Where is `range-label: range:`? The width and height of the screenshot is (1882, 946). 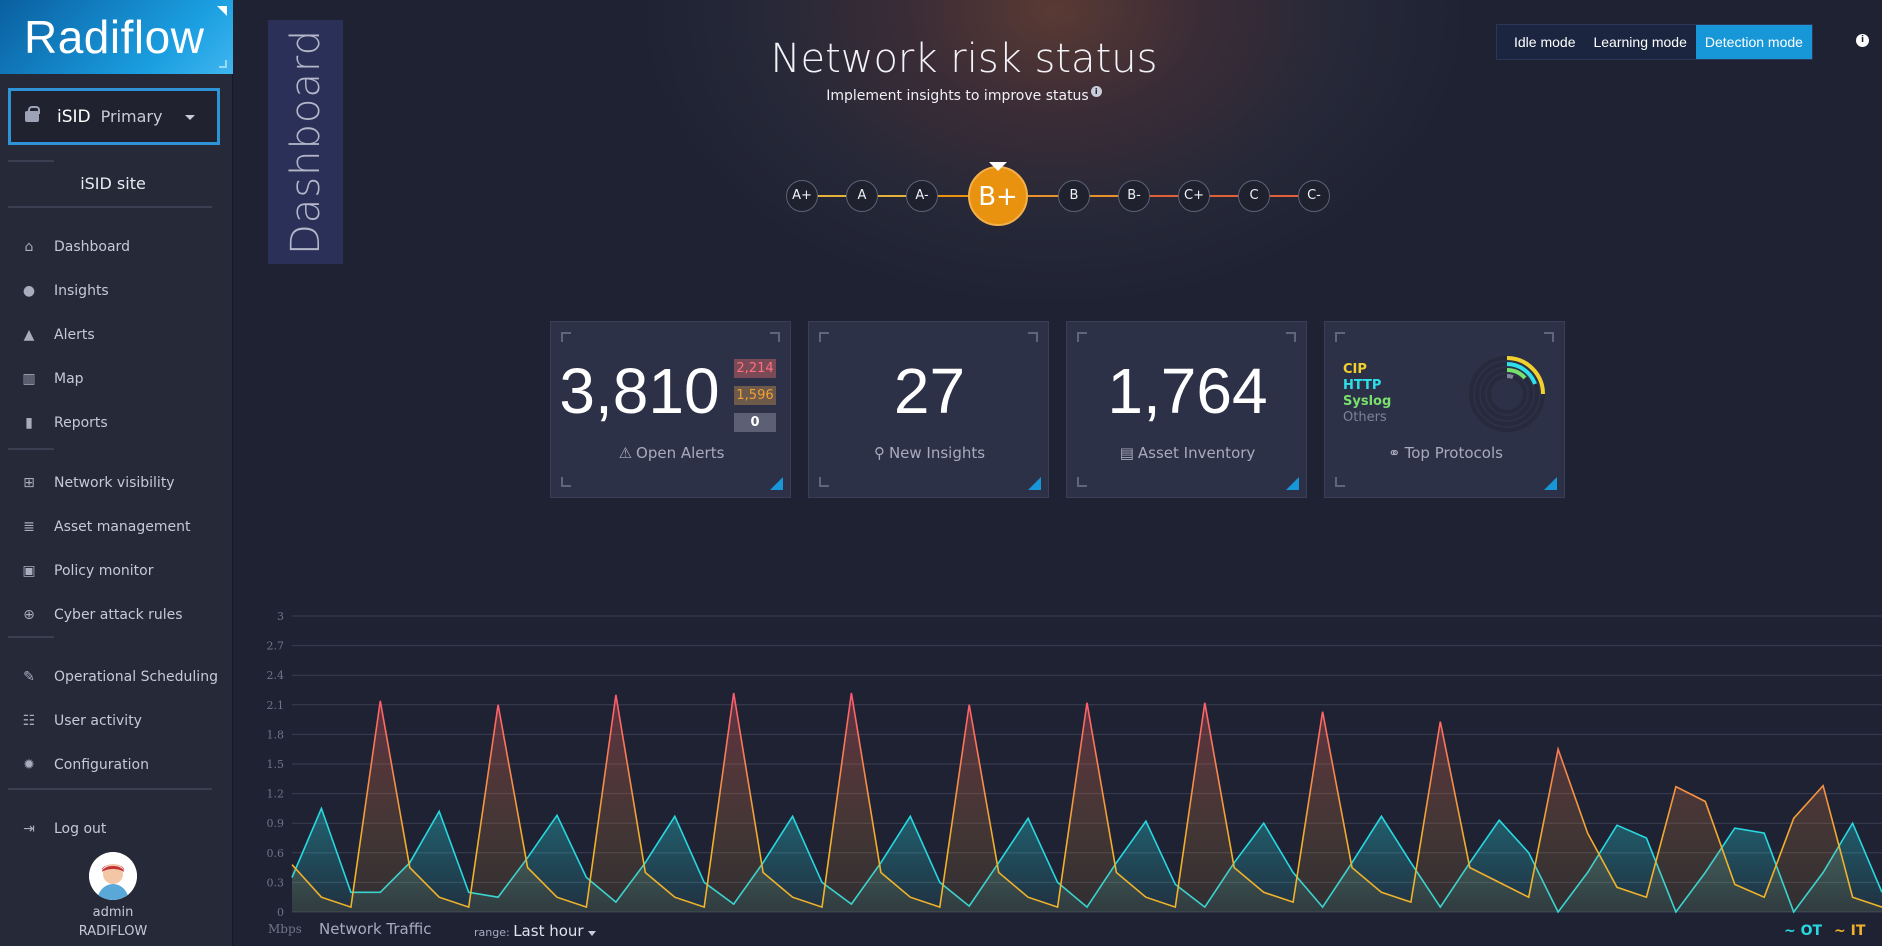
range-label: range: is located at coordinates (492, 932).